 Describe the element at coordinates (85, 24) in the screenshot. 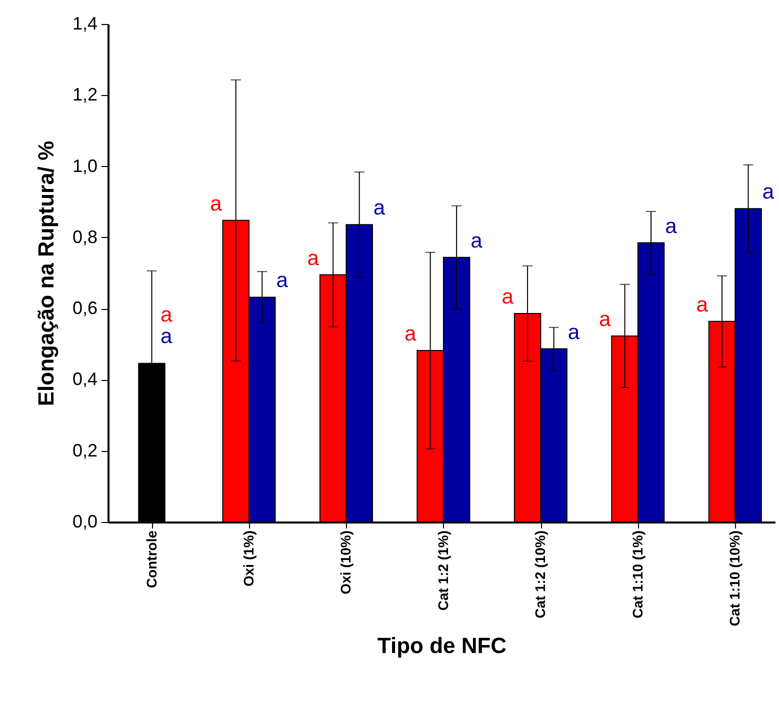

I see `y-tick-label: 1,4` at that location.